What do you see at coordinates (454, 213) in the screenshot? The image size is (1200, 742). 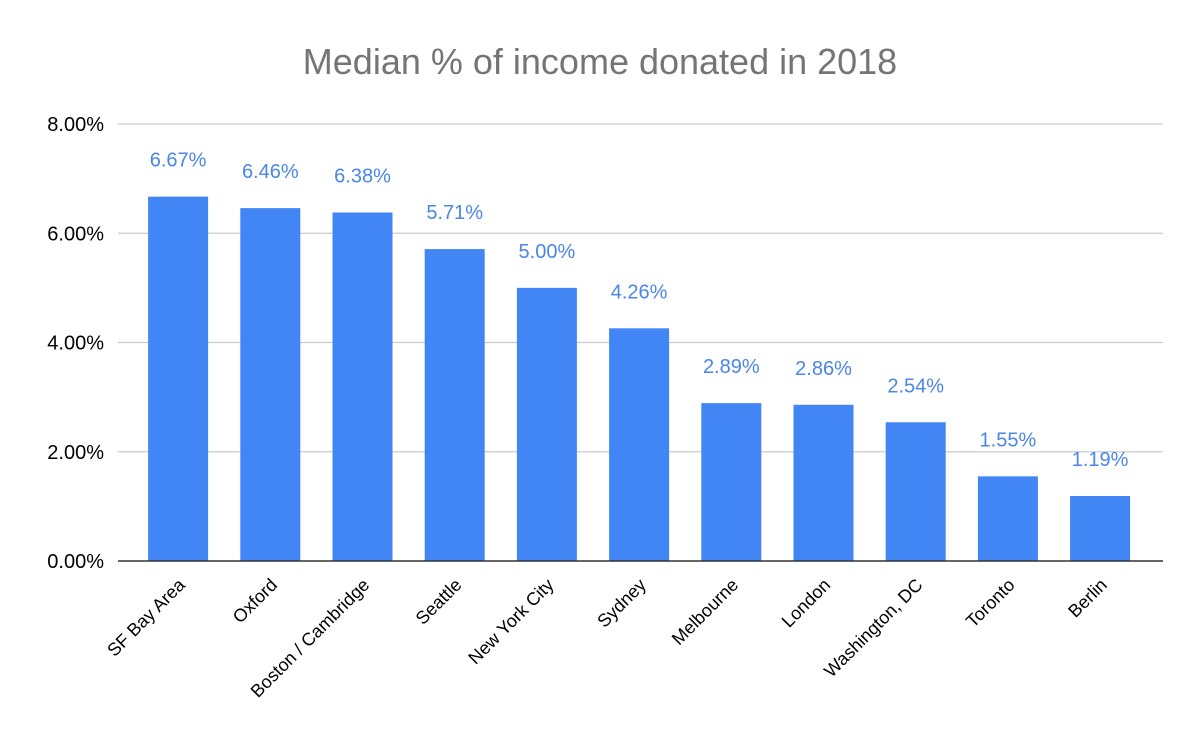 I see `data-label: 5.71%` at bounding box center [454, 213].